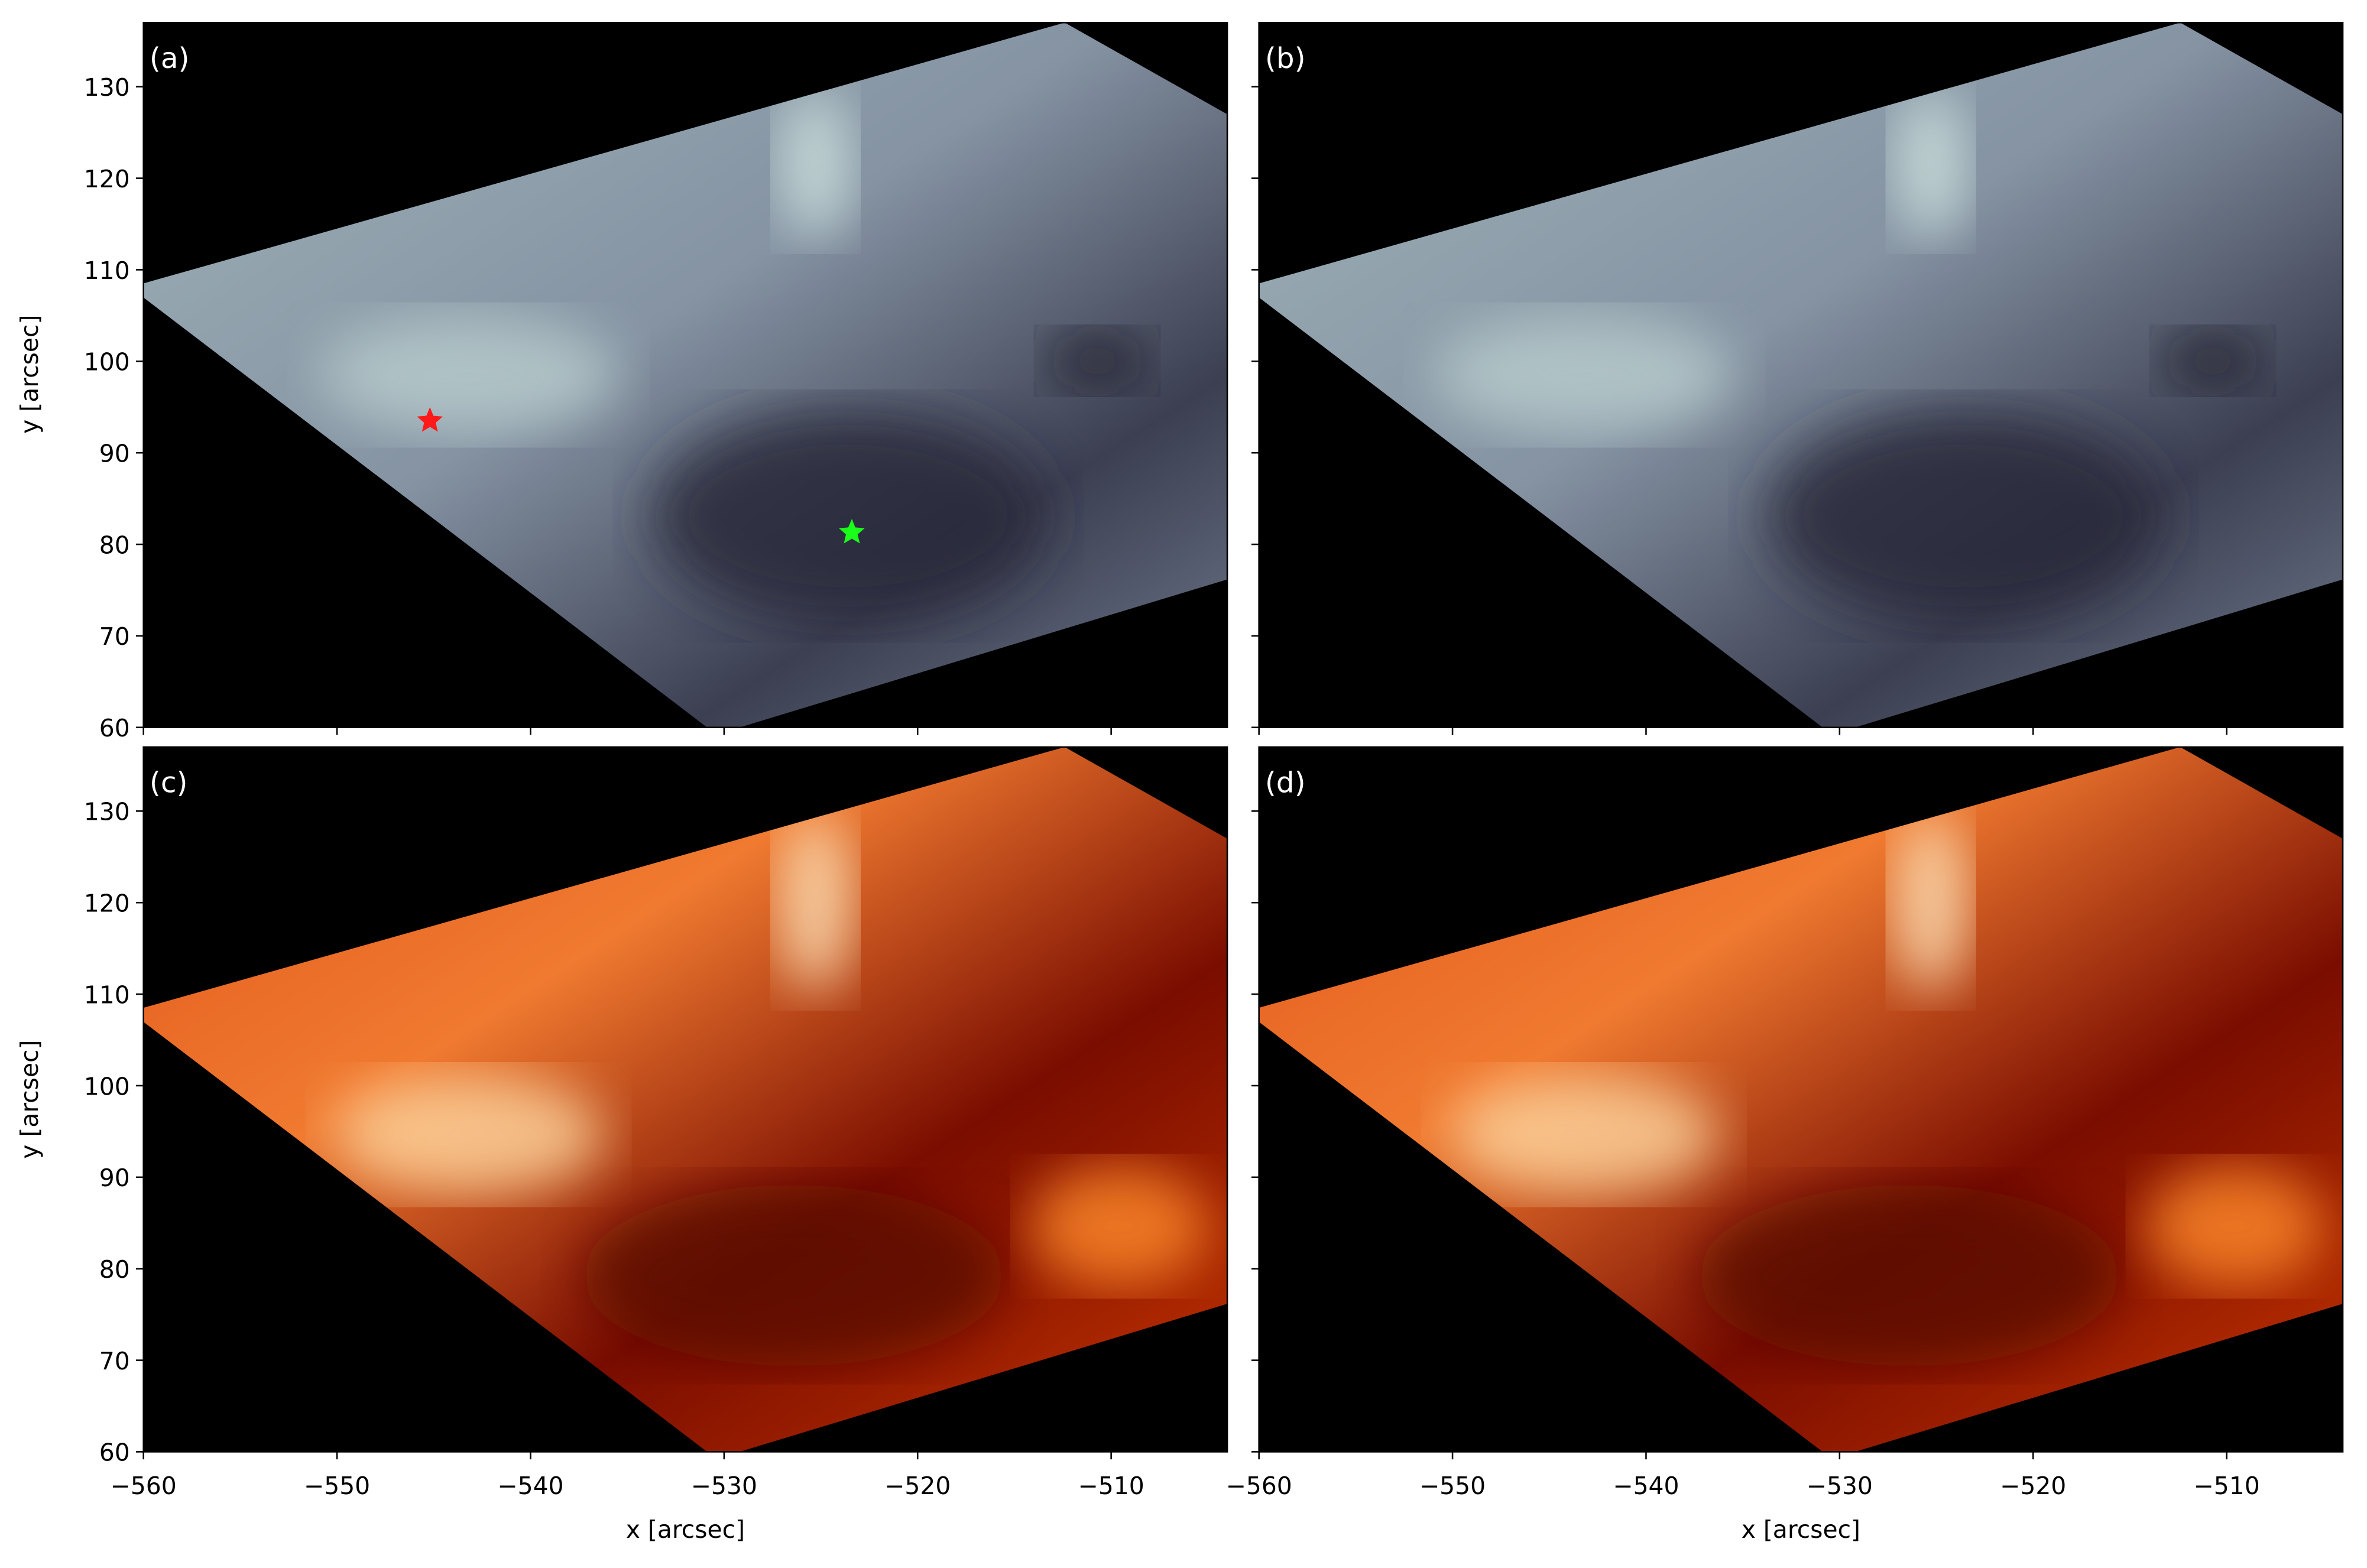  Describe the element at coordinates (1285, 783) in the screenshot. I see `panel-label: (d)` at that location.